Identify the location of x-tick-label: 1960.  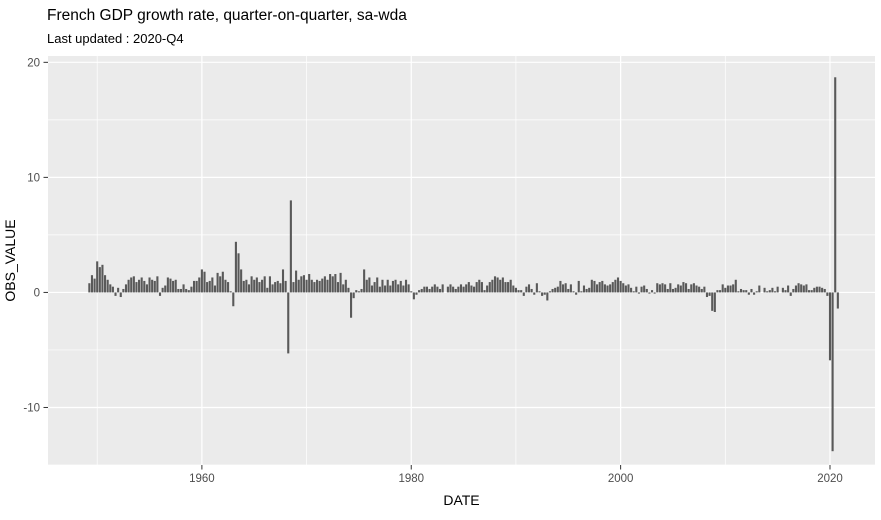
(202, 479).